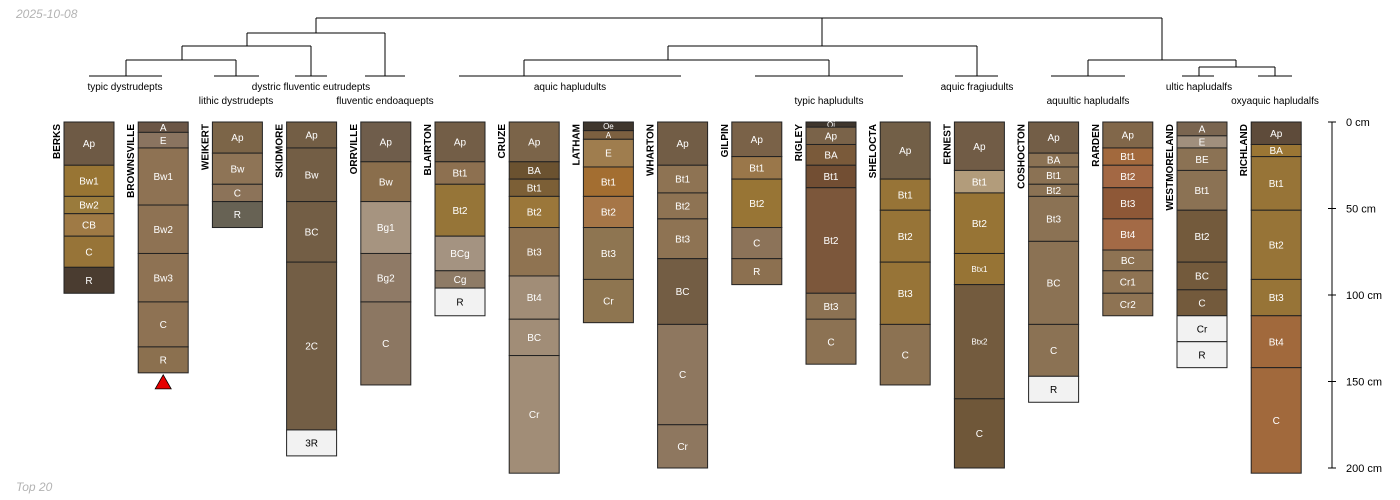 The image size is (1400, 500). What do you see at coordinates (1022, 156) in the screenshot?
I see `profile-name: COSHOCTON` at bounding box center [1022, 156].